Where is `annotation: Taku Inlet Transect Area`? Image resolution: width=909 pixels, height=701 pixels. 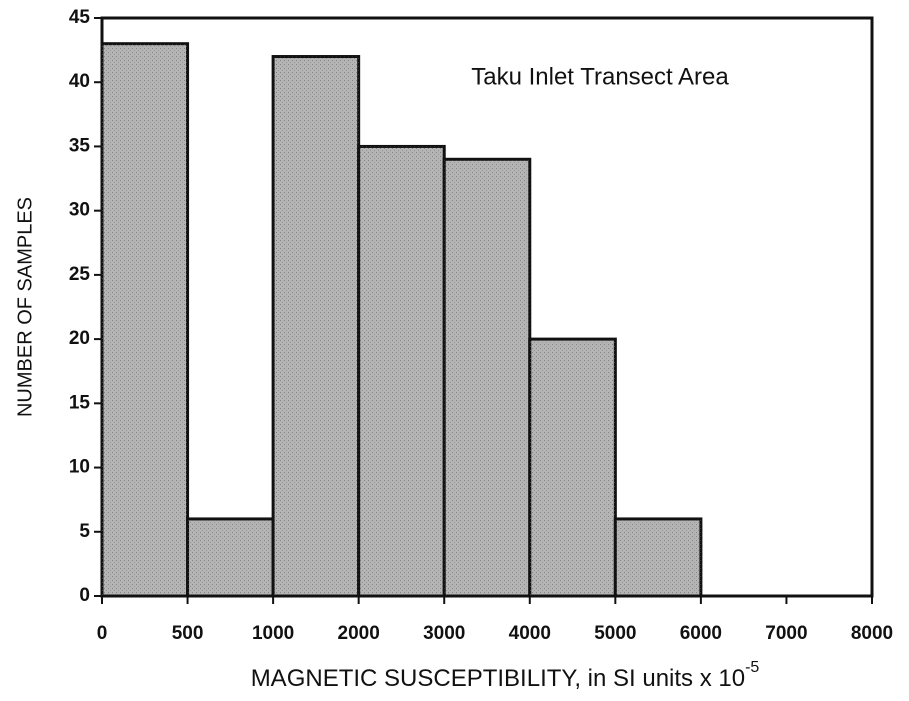 annotation: Taku Inlet Transect Area is located at coordinates (600, 76).